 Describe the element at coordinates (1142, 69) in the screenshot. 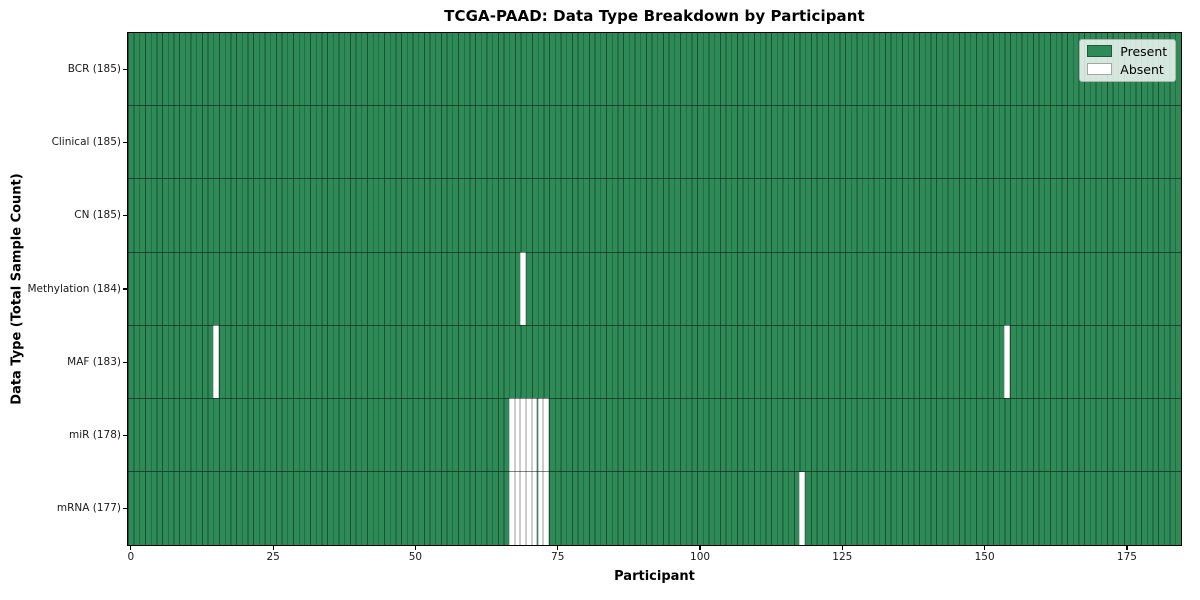

I see `legend-label-absent: Absent` at that location.